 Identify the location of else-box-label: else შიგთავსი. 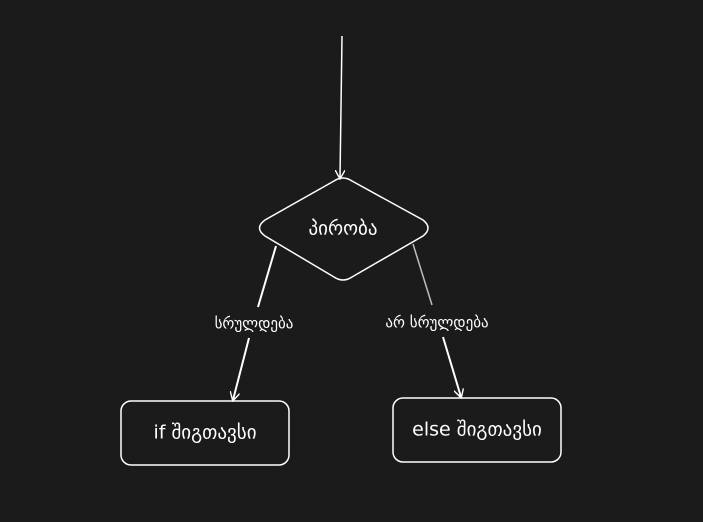
(477, 430).